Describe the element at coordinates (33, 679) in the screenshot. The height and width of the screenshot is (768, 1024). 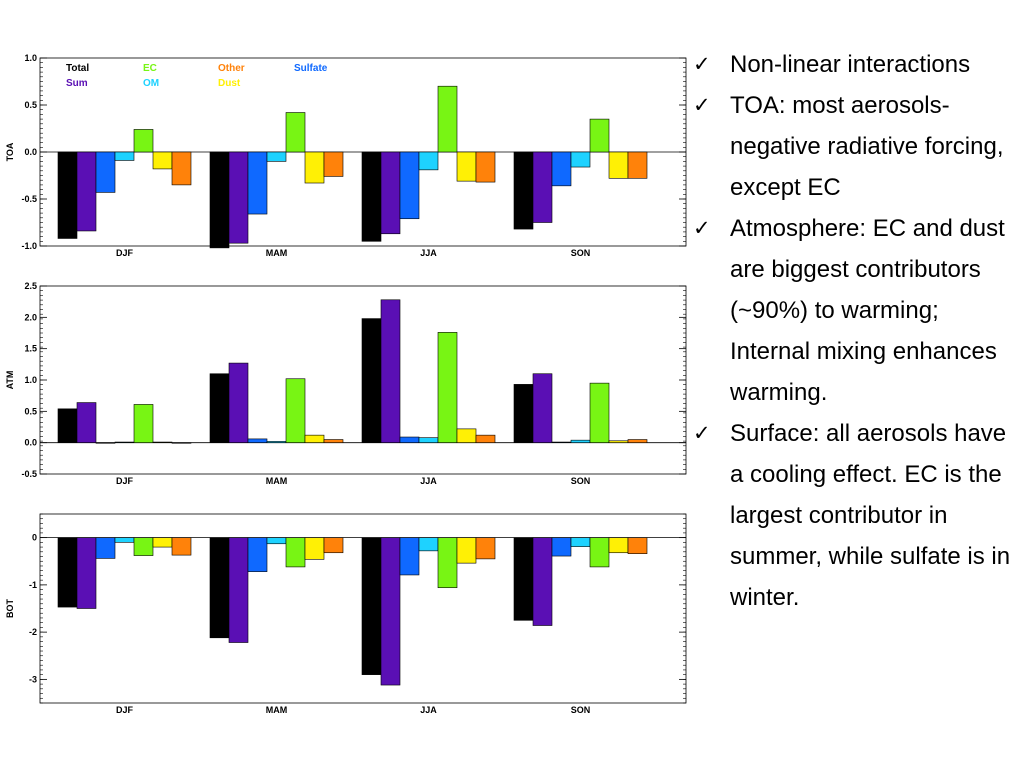
I see `y-tick-label: -3` at that location.